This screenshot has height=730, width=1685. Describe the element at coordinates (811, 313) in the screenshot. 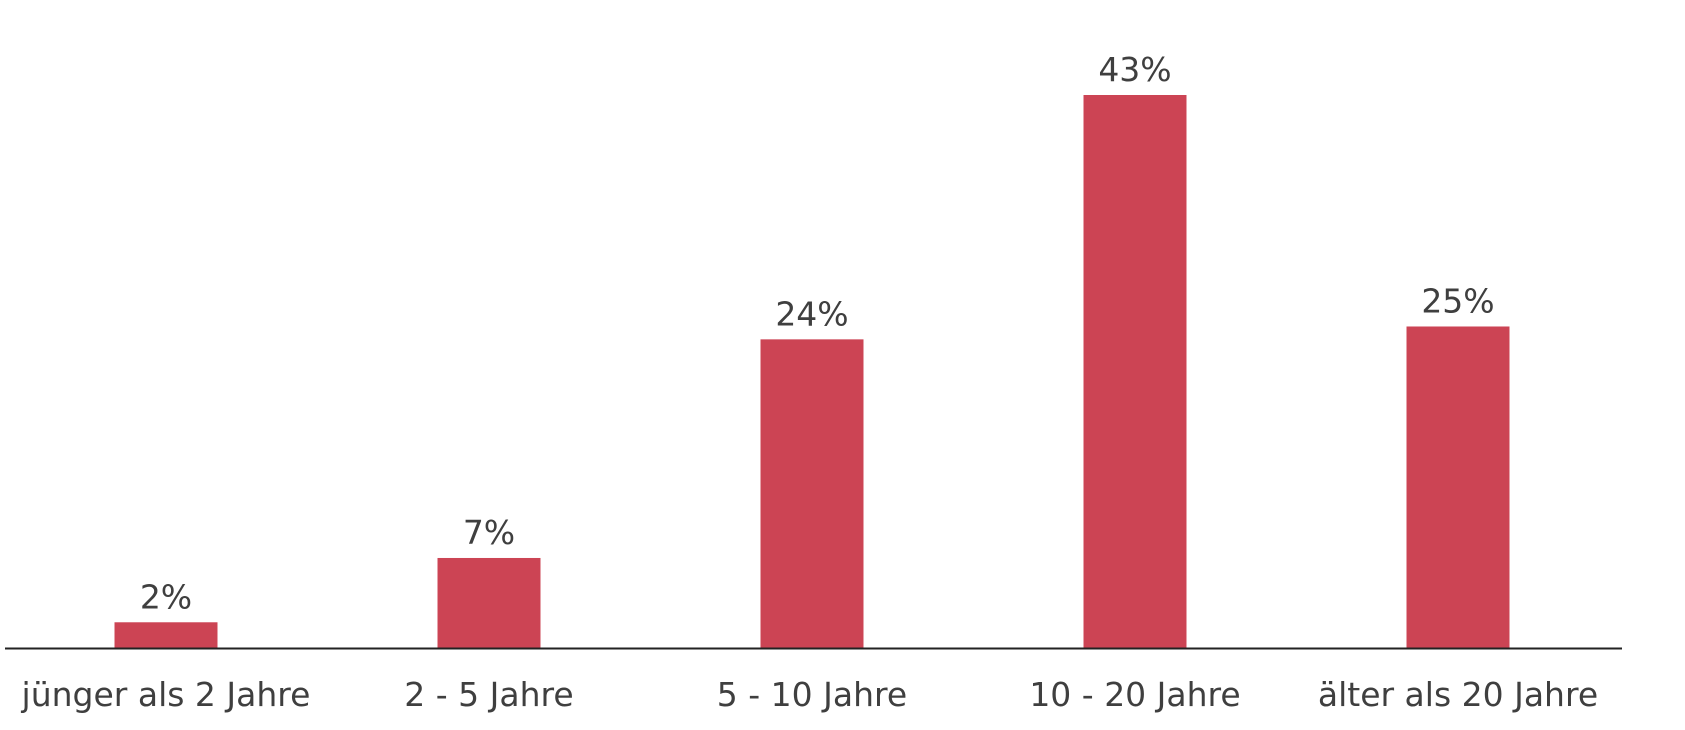

I see `value-label-2: 24%` at that location.